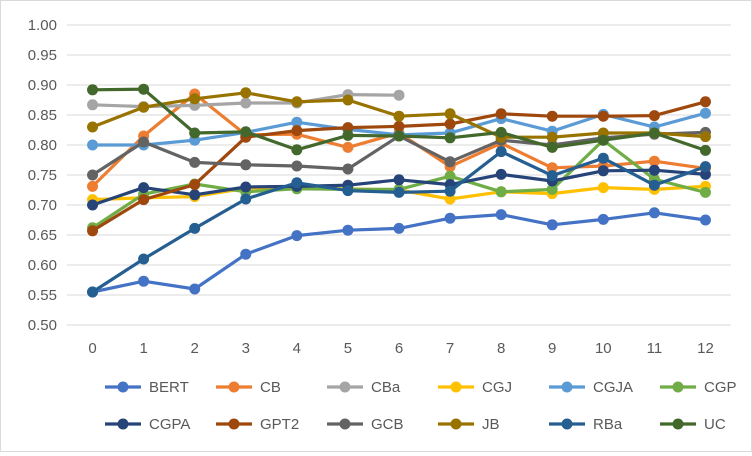  I want to click on y-tick-label: 0.65, so click(42, 235).